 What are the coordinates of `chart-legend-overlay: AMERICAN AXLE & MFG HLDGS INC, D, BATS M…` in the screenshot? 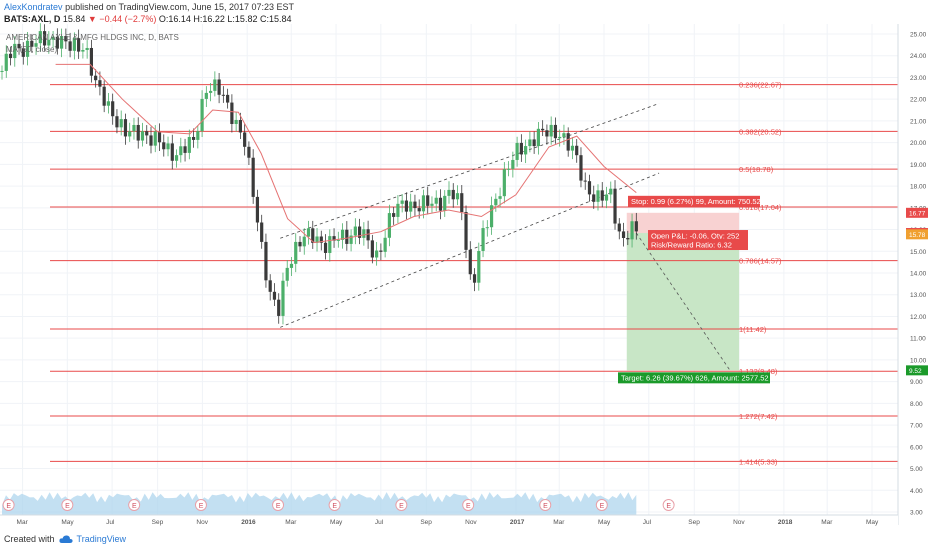 It's located at (92, 44).